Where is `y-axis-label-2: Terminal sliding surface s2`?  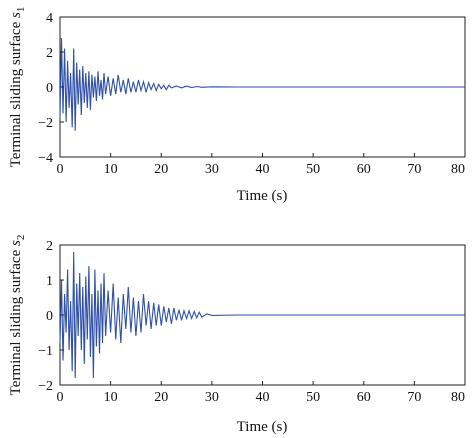 y-axis-label-2: Terminal sliding surface s2 is located at coordinates (17, 315).